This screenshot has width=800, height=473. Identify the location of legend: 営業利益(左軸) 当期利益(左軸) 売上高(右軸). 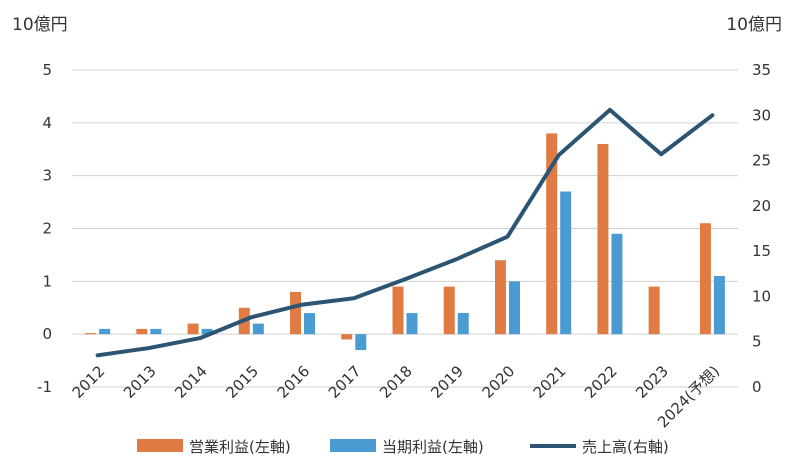
(403, 447).